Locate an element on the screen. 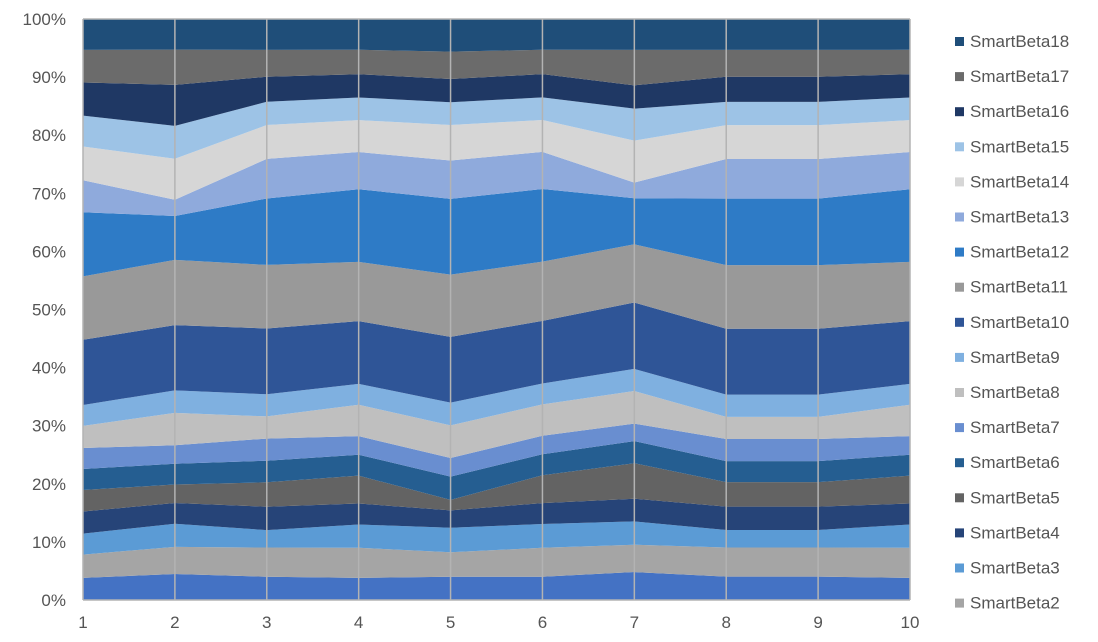 This screenshot has width=1098, height=642. legend-label: SmartBeta7 is located at coordinates (1015, 427).